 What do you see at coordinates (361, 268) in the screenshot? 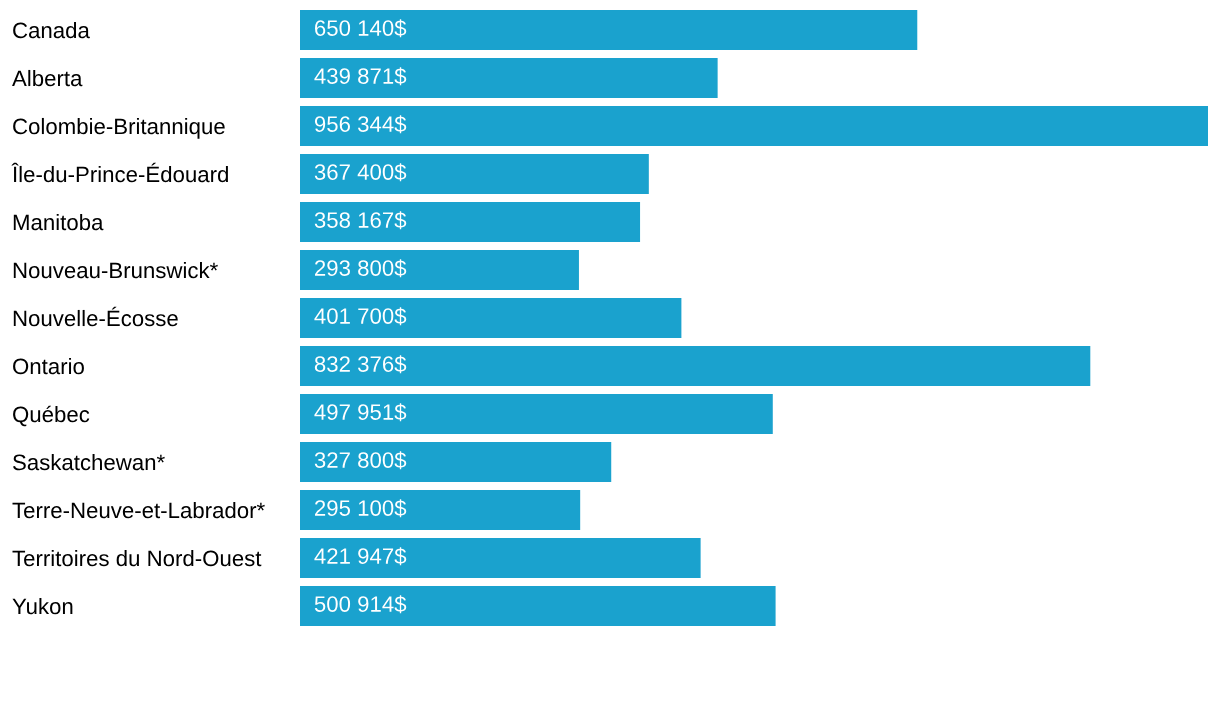
I see `data-label: 293 800$` at bounding box center [361, 268].